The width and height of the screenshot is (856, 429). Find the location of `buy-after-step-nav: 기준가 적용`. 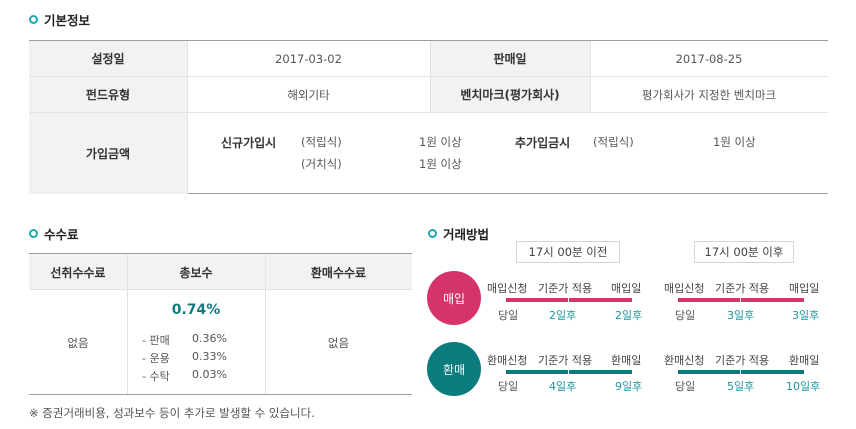

buy-after-step-nav: 기준가 적용 is located at coordinates (742, 288).